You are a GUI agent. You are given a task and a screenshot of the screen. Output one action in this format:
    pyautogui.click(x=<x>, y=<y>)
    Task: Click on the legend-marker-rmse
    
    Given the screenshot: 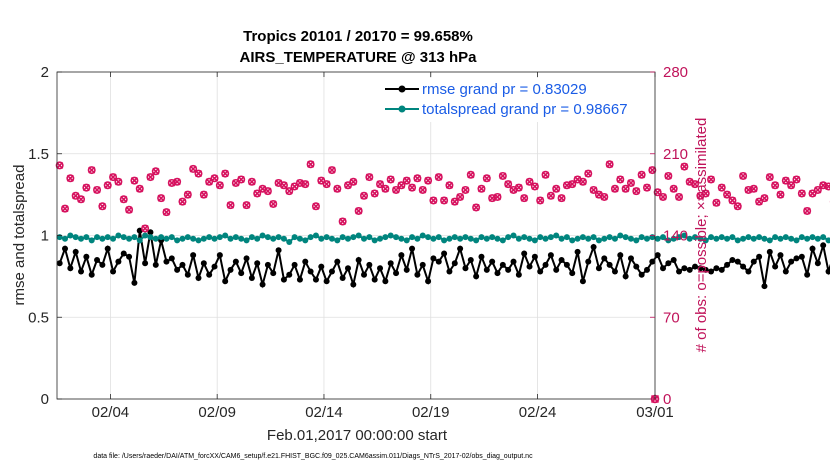 What is the action you would take?
    pyautogui.click(x=402, y=89)
    